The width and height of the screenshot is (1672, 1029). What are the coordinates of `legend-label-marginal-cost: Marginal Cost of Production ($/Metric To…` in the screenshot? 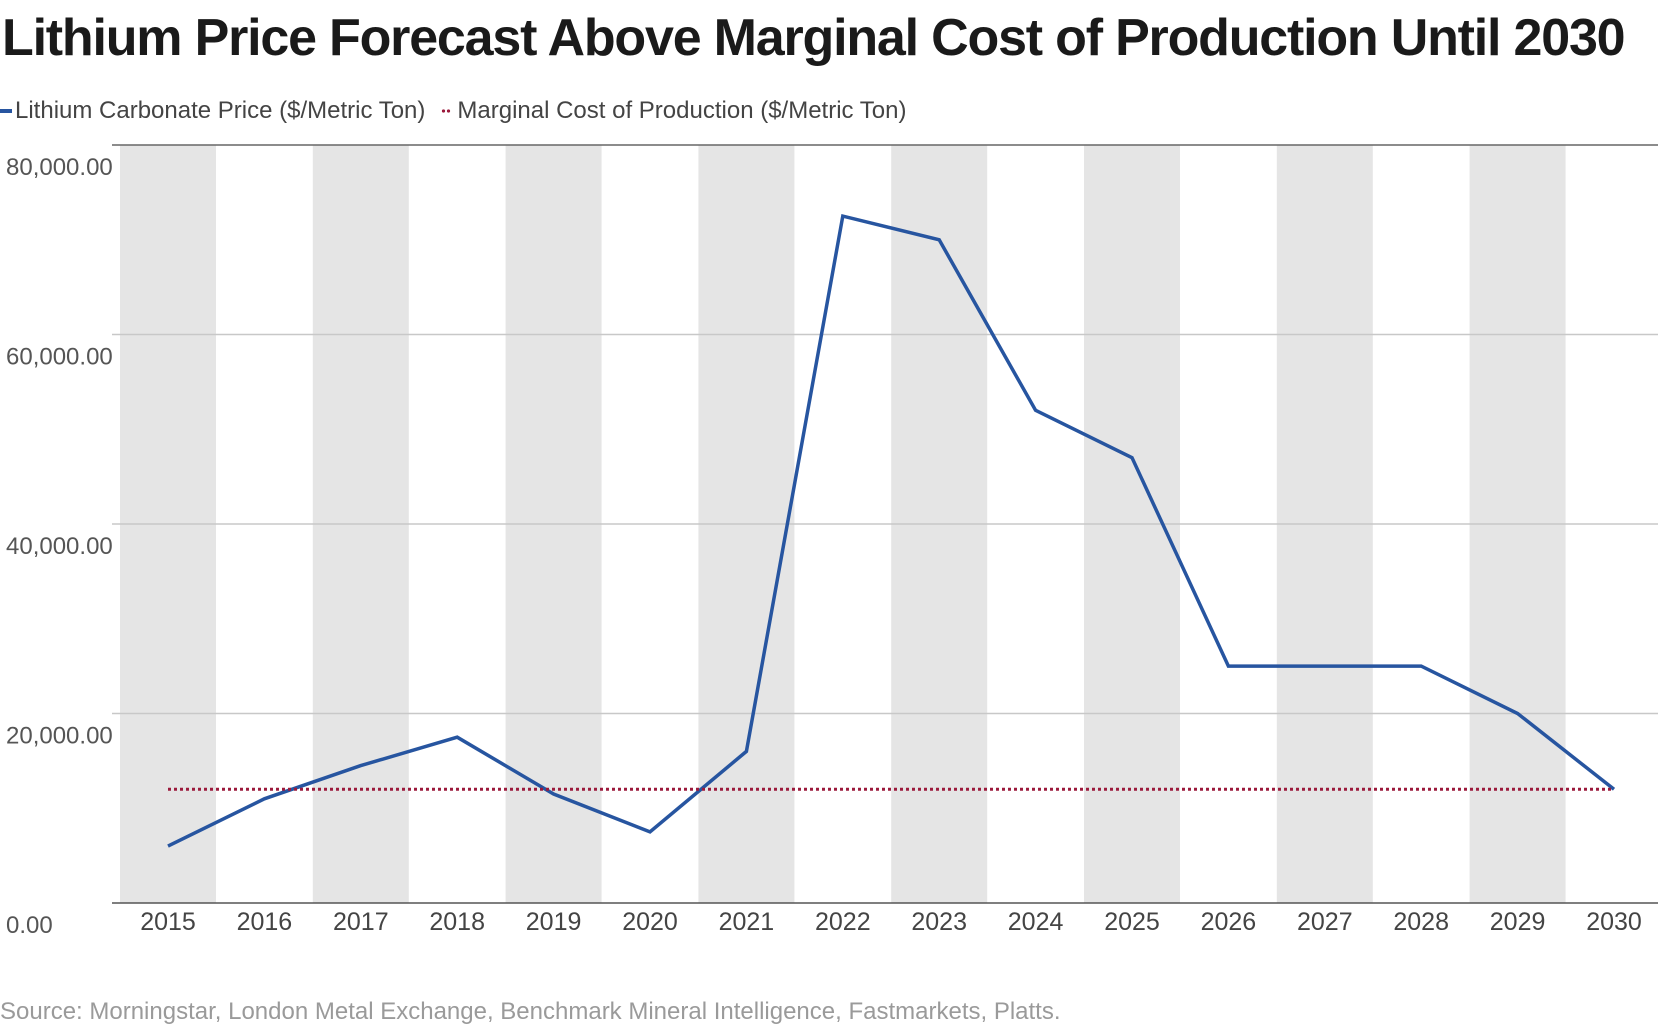 It's located at (682, 110).